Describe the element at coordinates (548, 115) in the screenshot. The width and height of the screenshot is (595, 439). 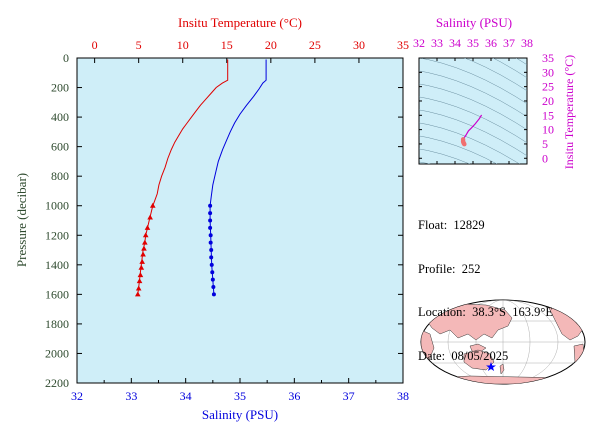
I see `ts-temperature-tick-label: 15` at that location.